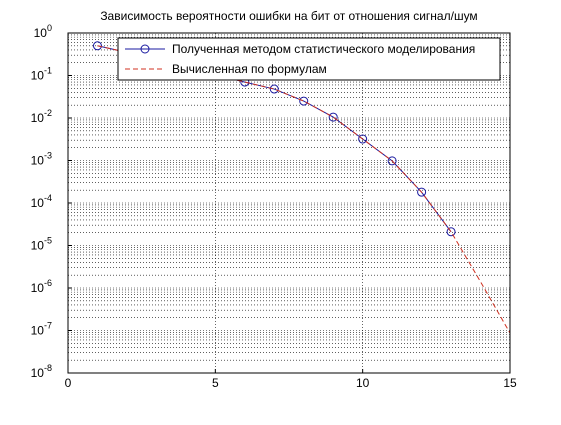  I want to click on y-tick-label: 10⁻⁸, so click(41, 371).